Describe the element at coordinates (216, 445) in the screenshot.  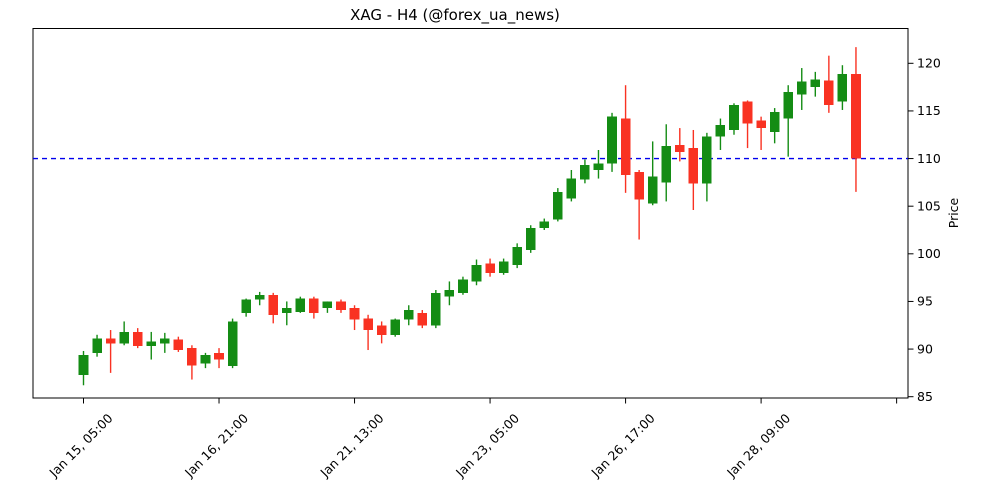
I see `x-tick-label: Jan 16, 21:00` at that location.